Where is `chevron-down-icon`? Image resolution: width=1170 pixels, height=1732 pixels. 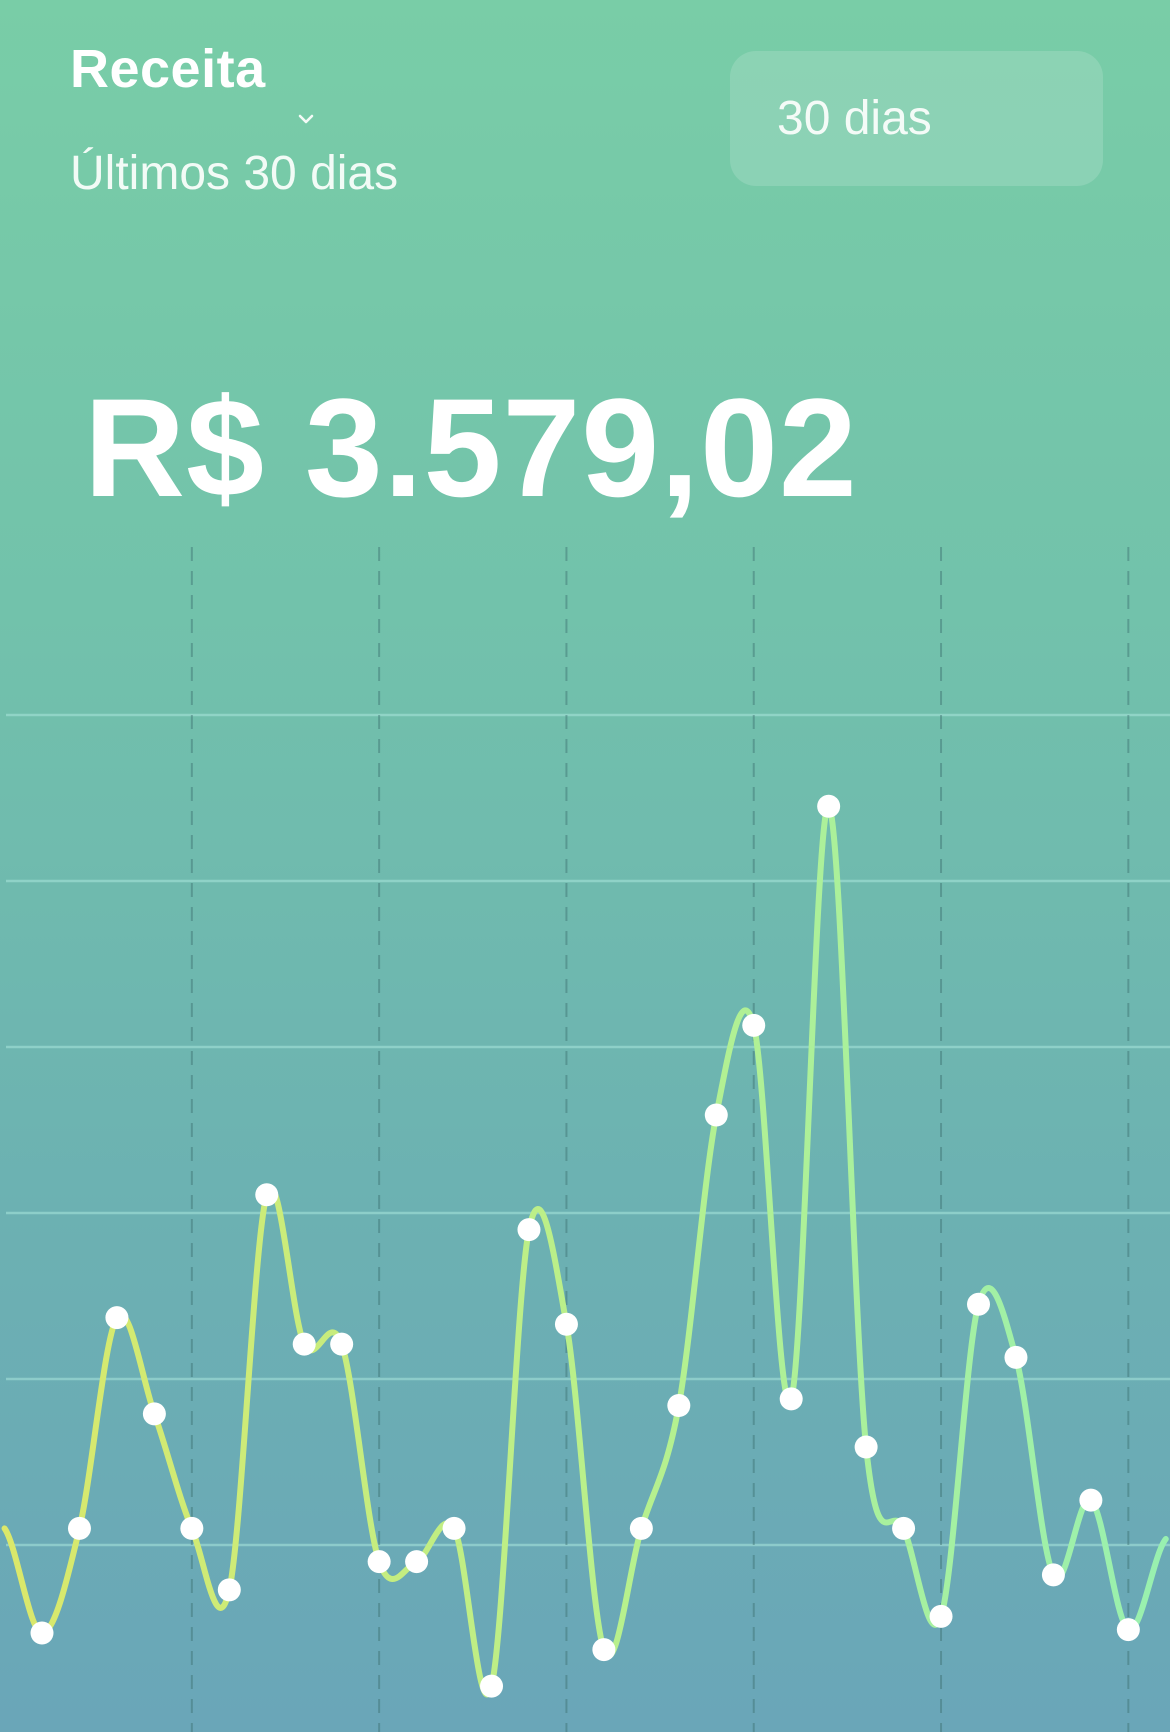
chevron-down-icon is located at coordinates (306, 119).